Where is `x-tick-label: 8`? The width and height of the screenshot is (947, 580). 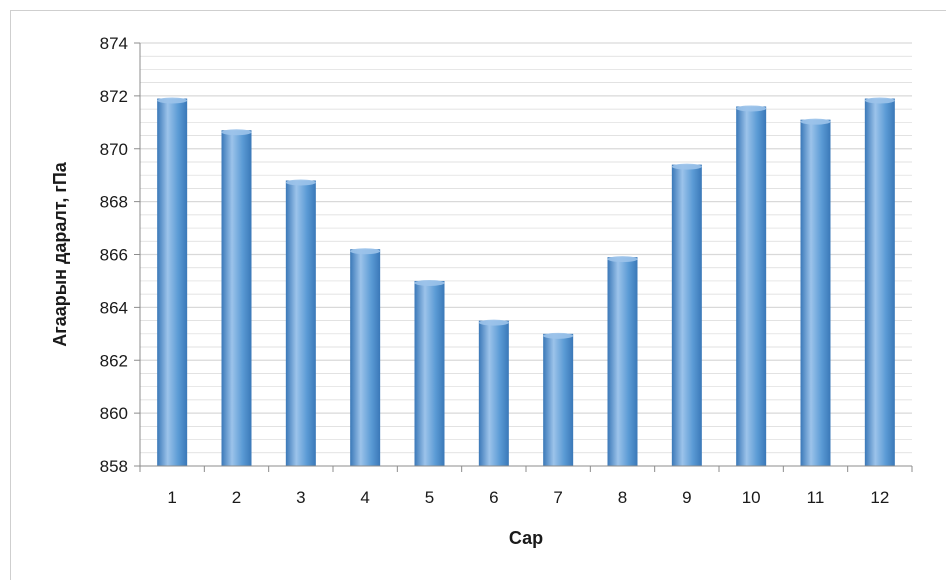 x-tick-label: 8 is located at coordinates (622, 497).